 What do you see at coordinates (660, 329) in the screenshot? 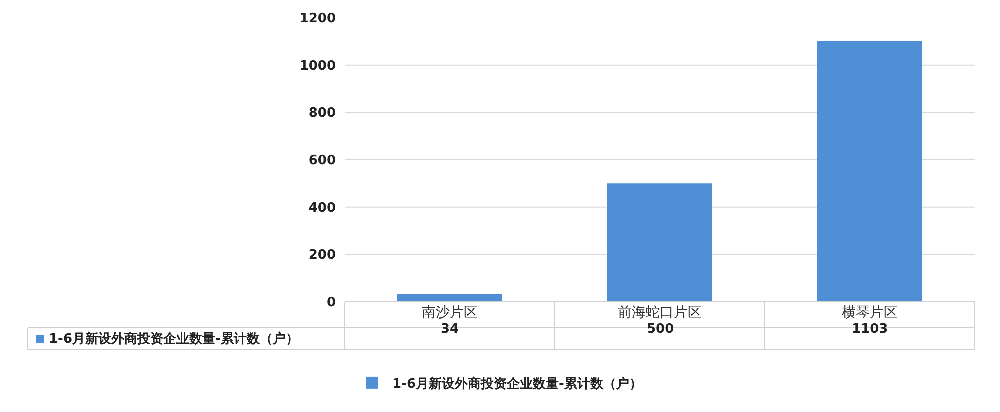
I see `data-label: 500` at bounding box center [660, 329].